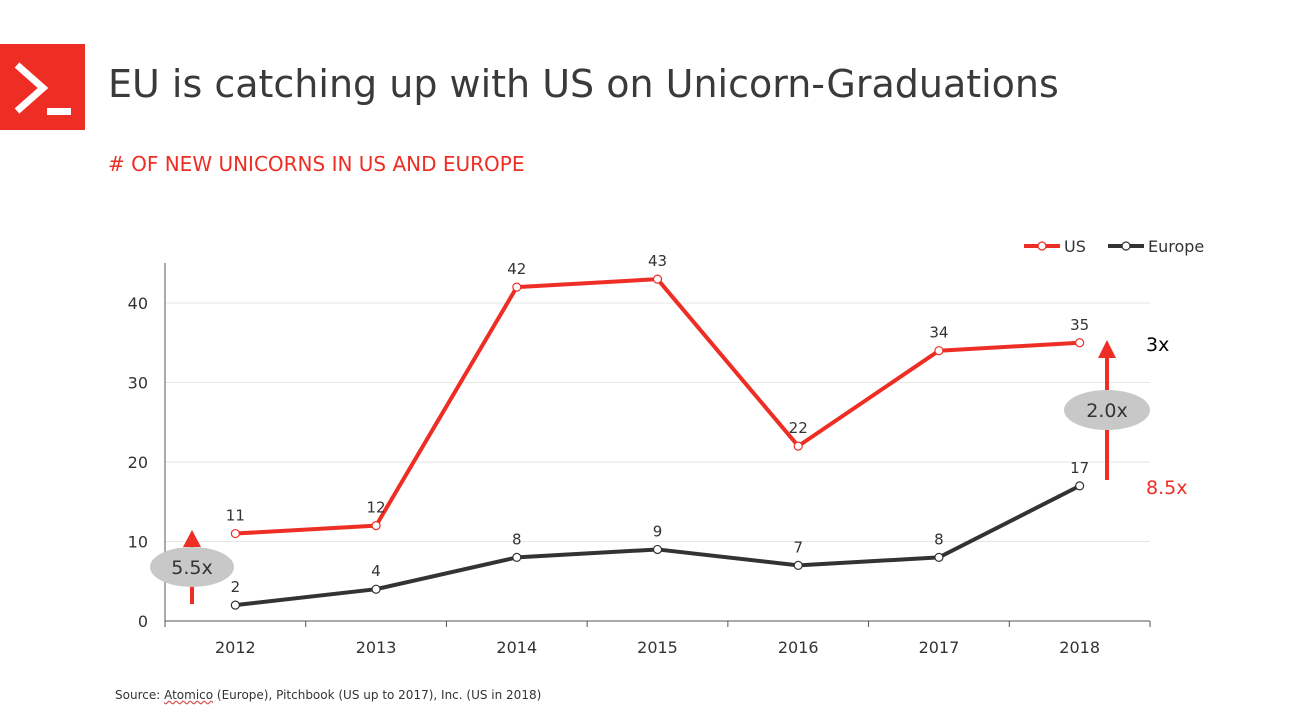 The height and width of the screenshot is (727, 1293). What do you see at coordinates (1079, 647) in the screenshot?
I see `x-tick-label: 2018` at bounding box center [1079, 647].